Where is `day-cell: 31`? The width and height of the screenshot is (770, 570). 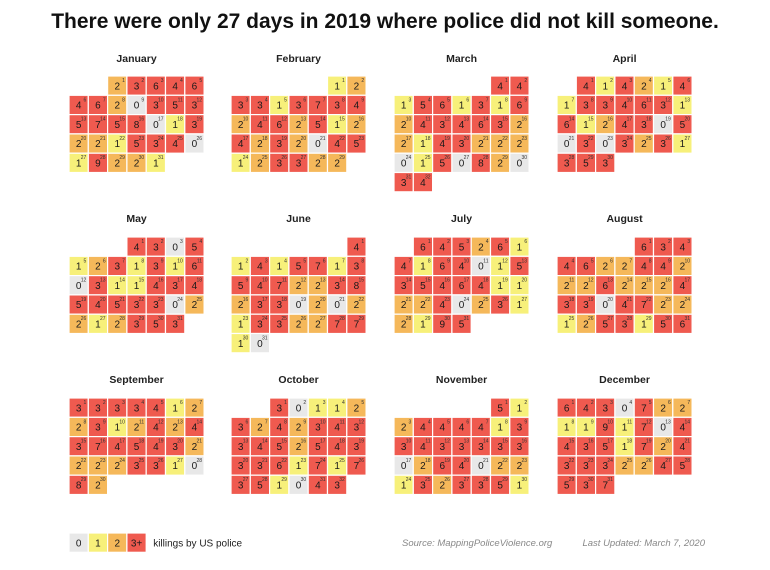
day-cell: 31 is located at coordinates (78, 407).